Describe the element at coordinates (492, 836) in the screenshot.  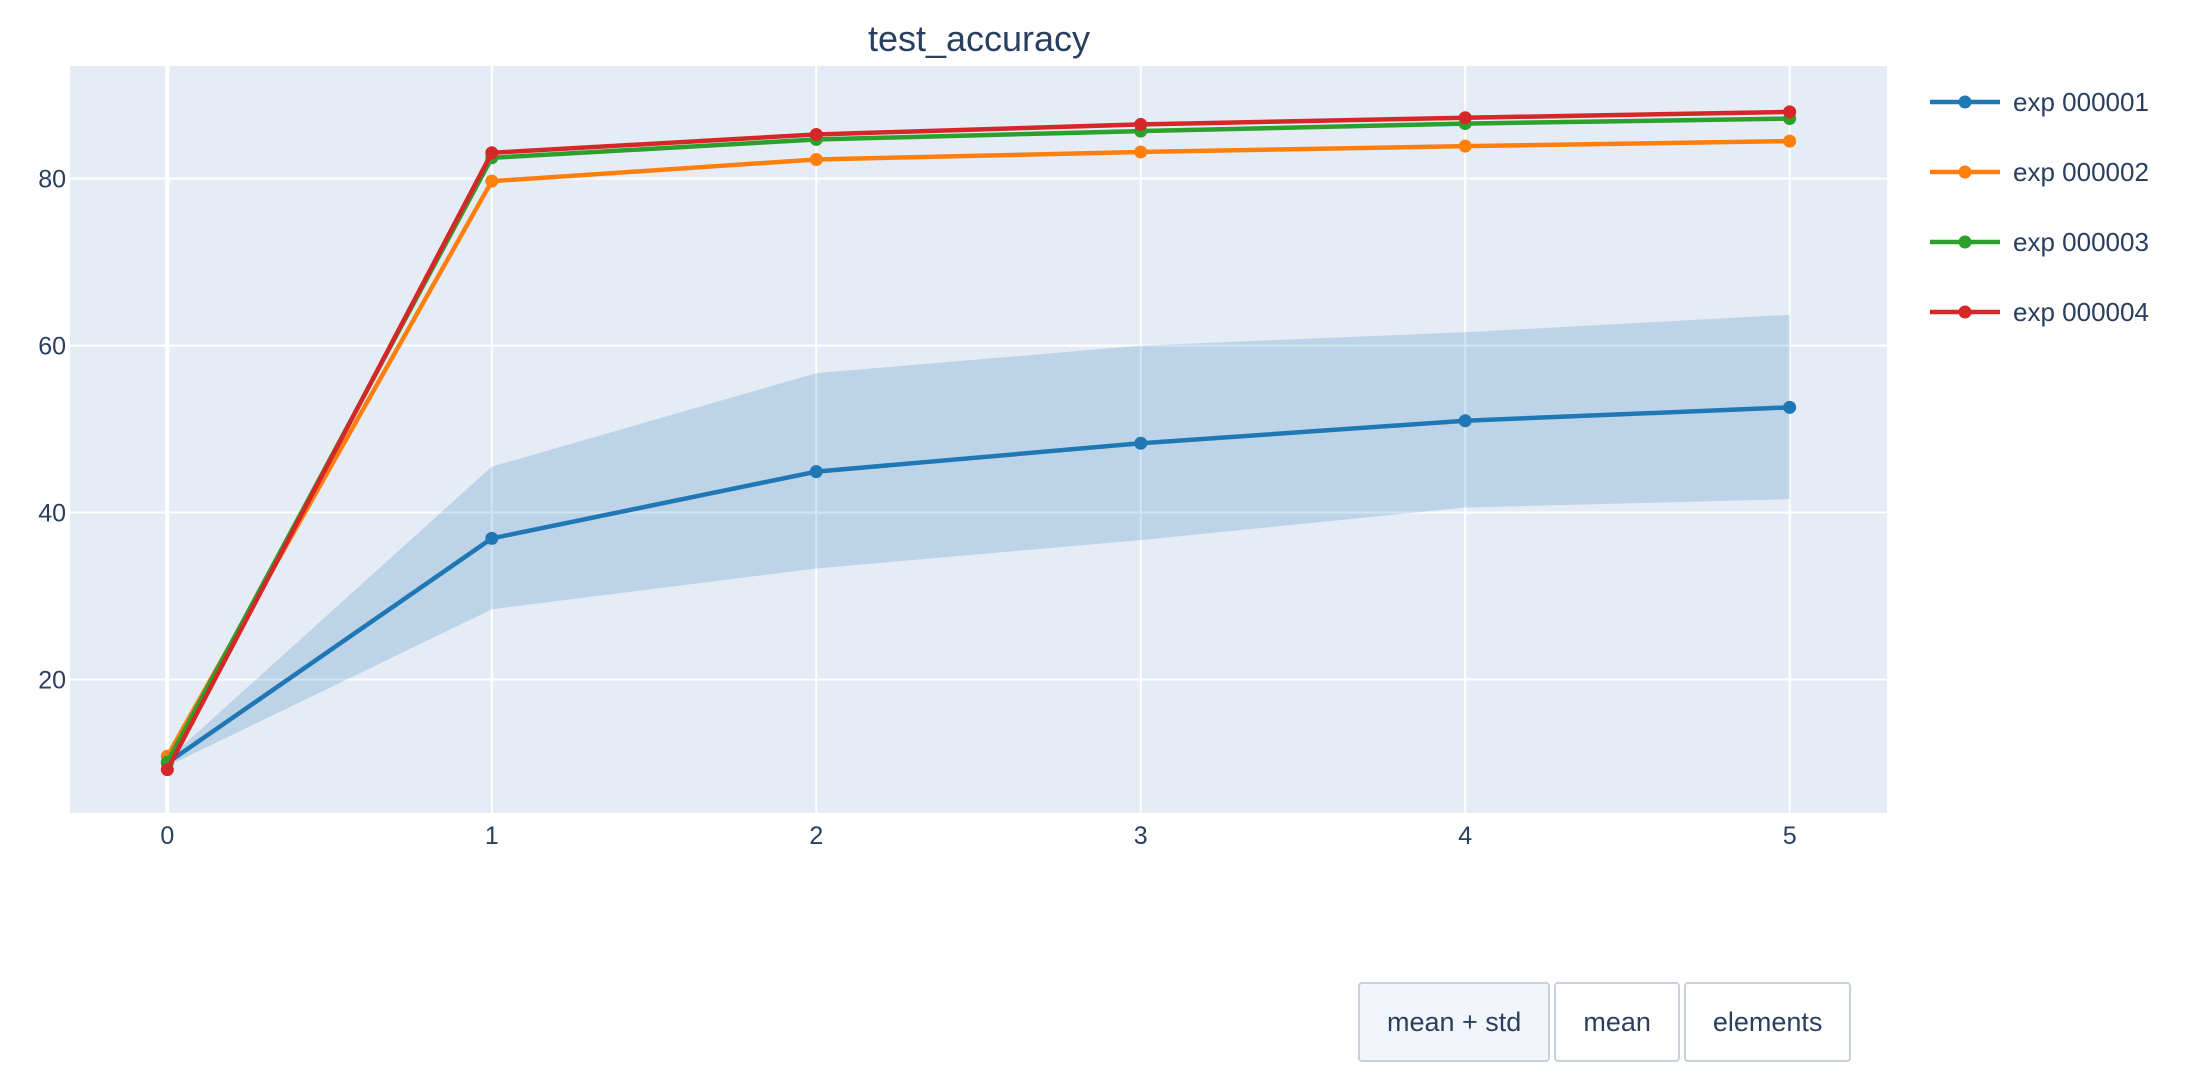
I see `x-tick-label: 1` at that location.